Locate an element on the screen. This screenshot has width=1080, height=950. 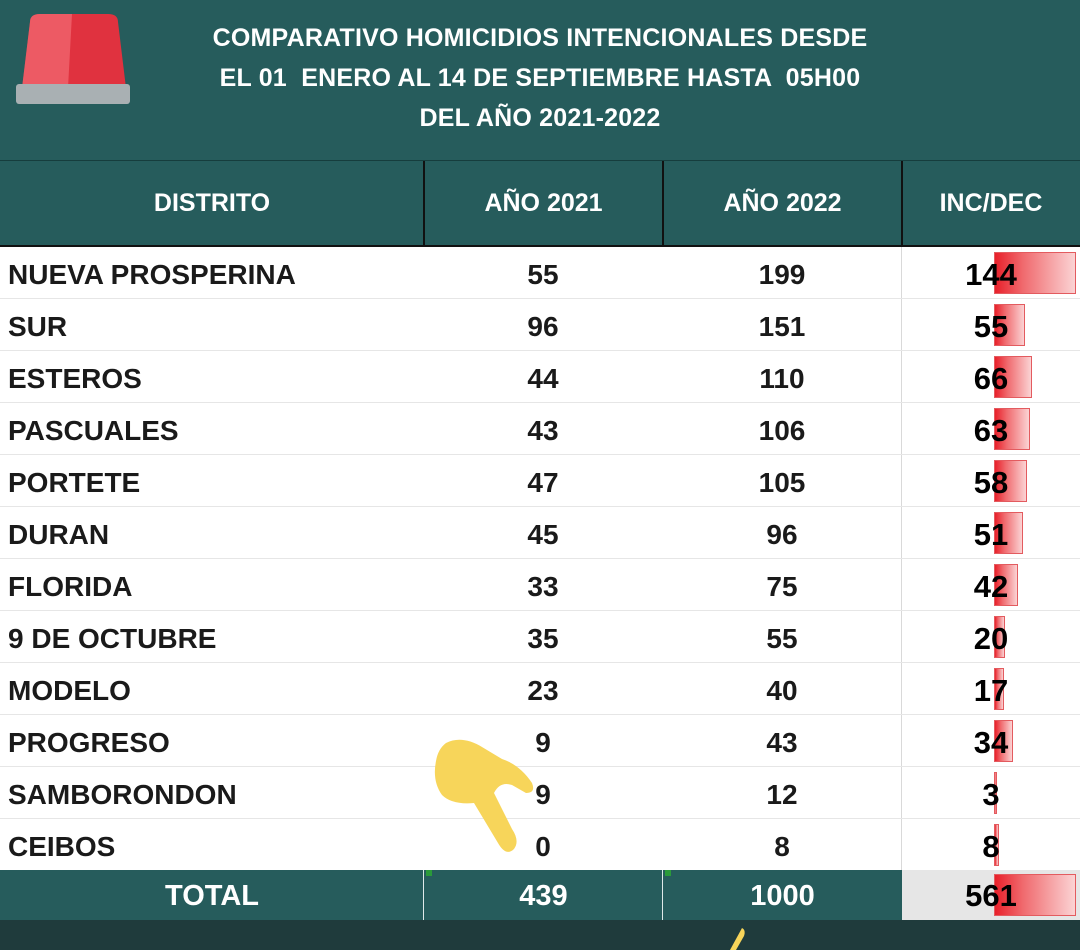
total-inc-cell: 561 is located at coordinates (991, 895).